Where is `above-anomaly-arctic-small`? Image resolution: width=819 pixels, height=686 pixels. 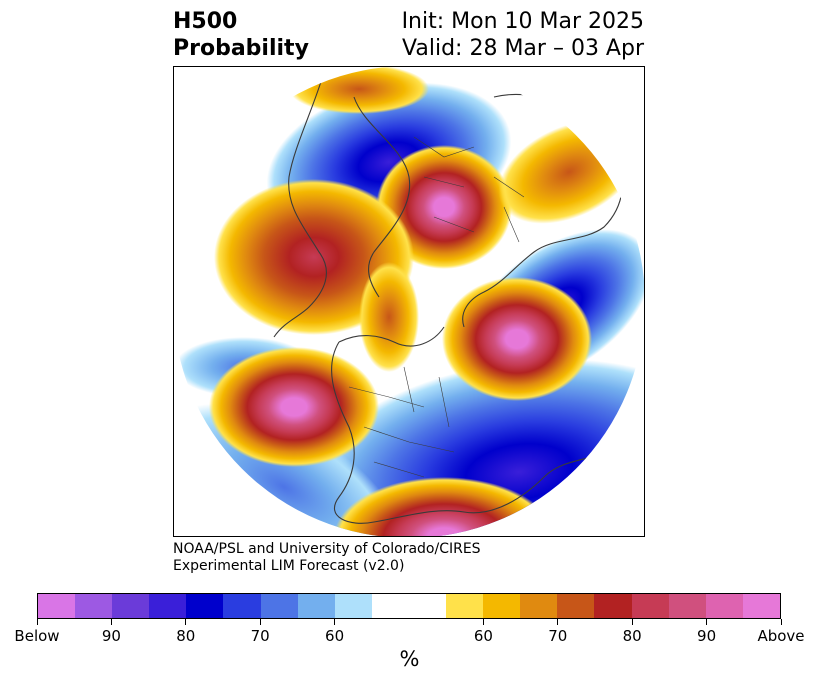
above-anomaly-arctic-small is located at coordinates (389, 317).